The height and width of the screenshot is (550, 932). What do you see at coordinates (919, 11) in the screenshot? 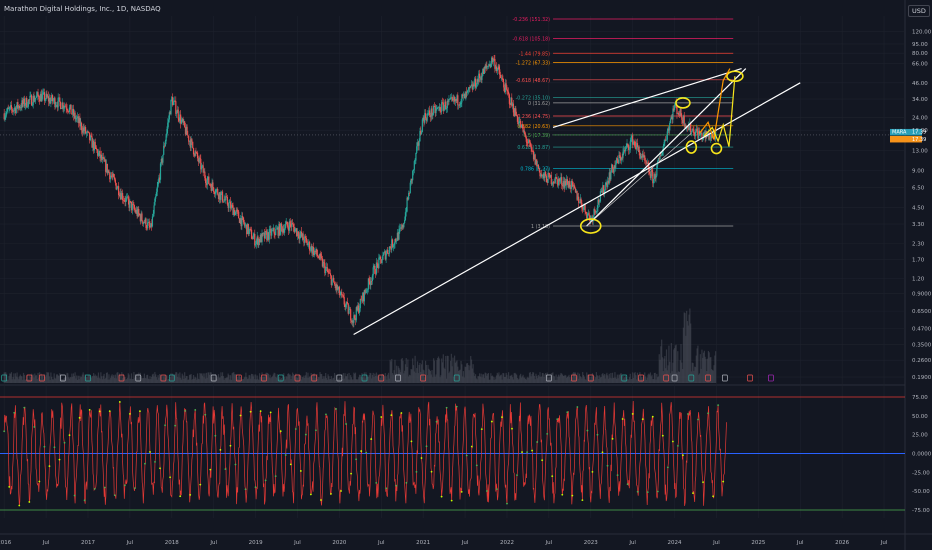
I see `currency-badge: USD` at bounding box center [919, 11].